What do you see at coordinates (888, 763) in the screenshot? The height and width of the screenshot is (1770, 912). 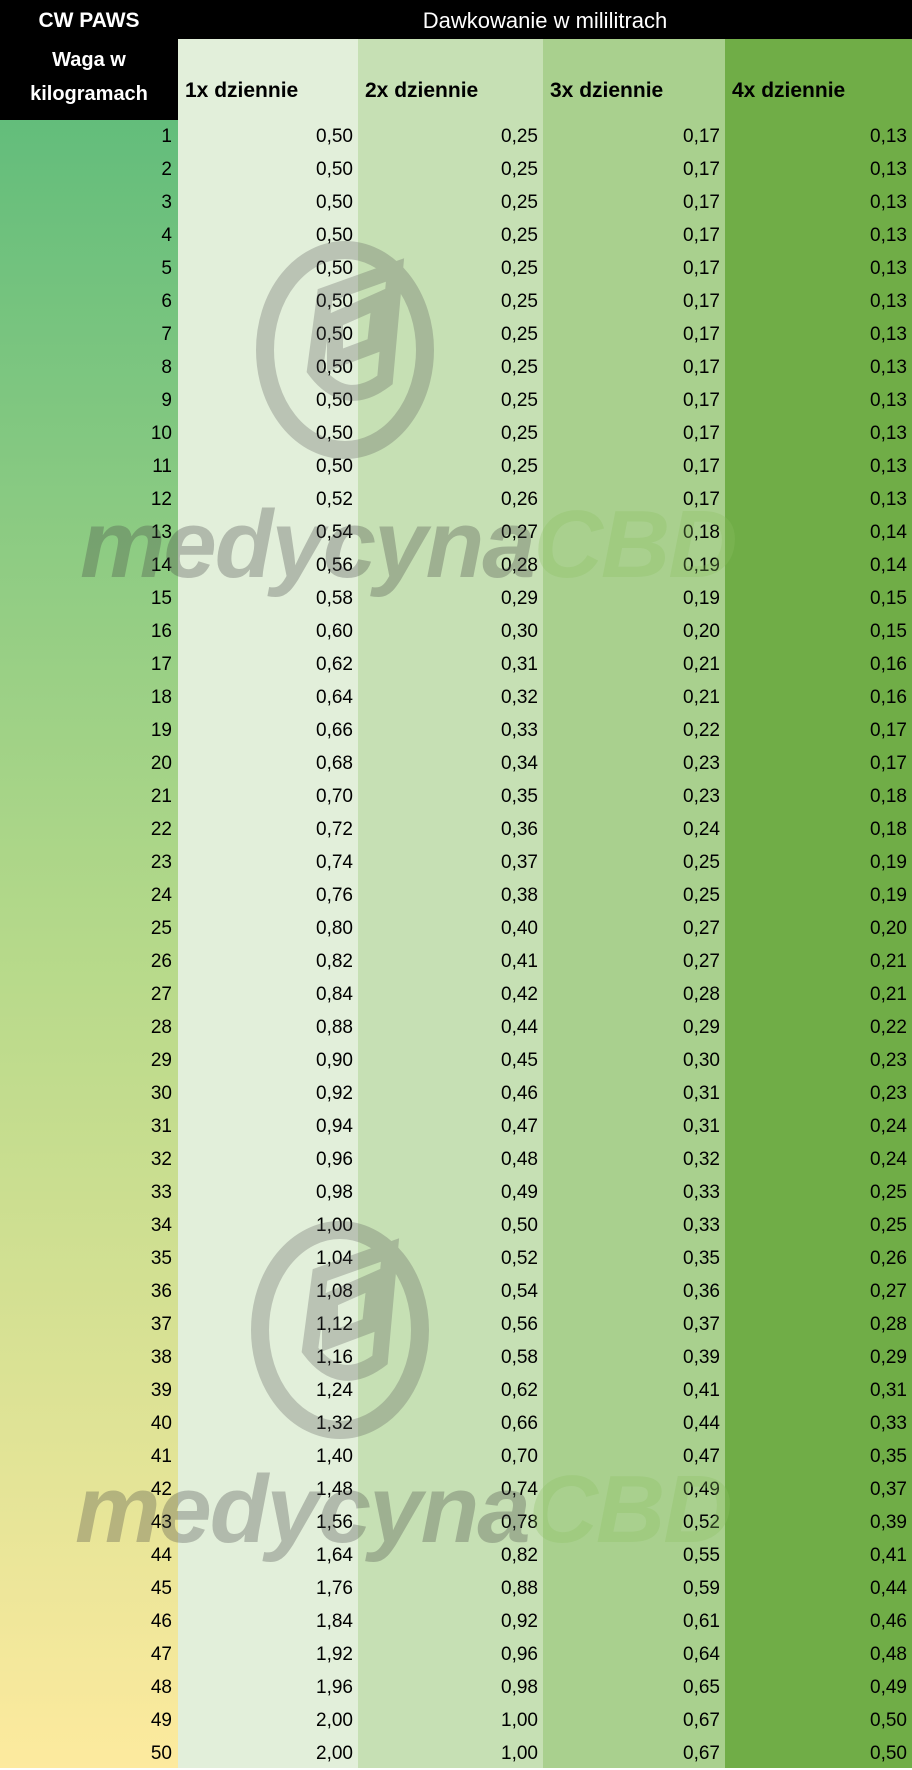 I see `dose-4x-cell: 0,17` at bounding box center [888, 763].